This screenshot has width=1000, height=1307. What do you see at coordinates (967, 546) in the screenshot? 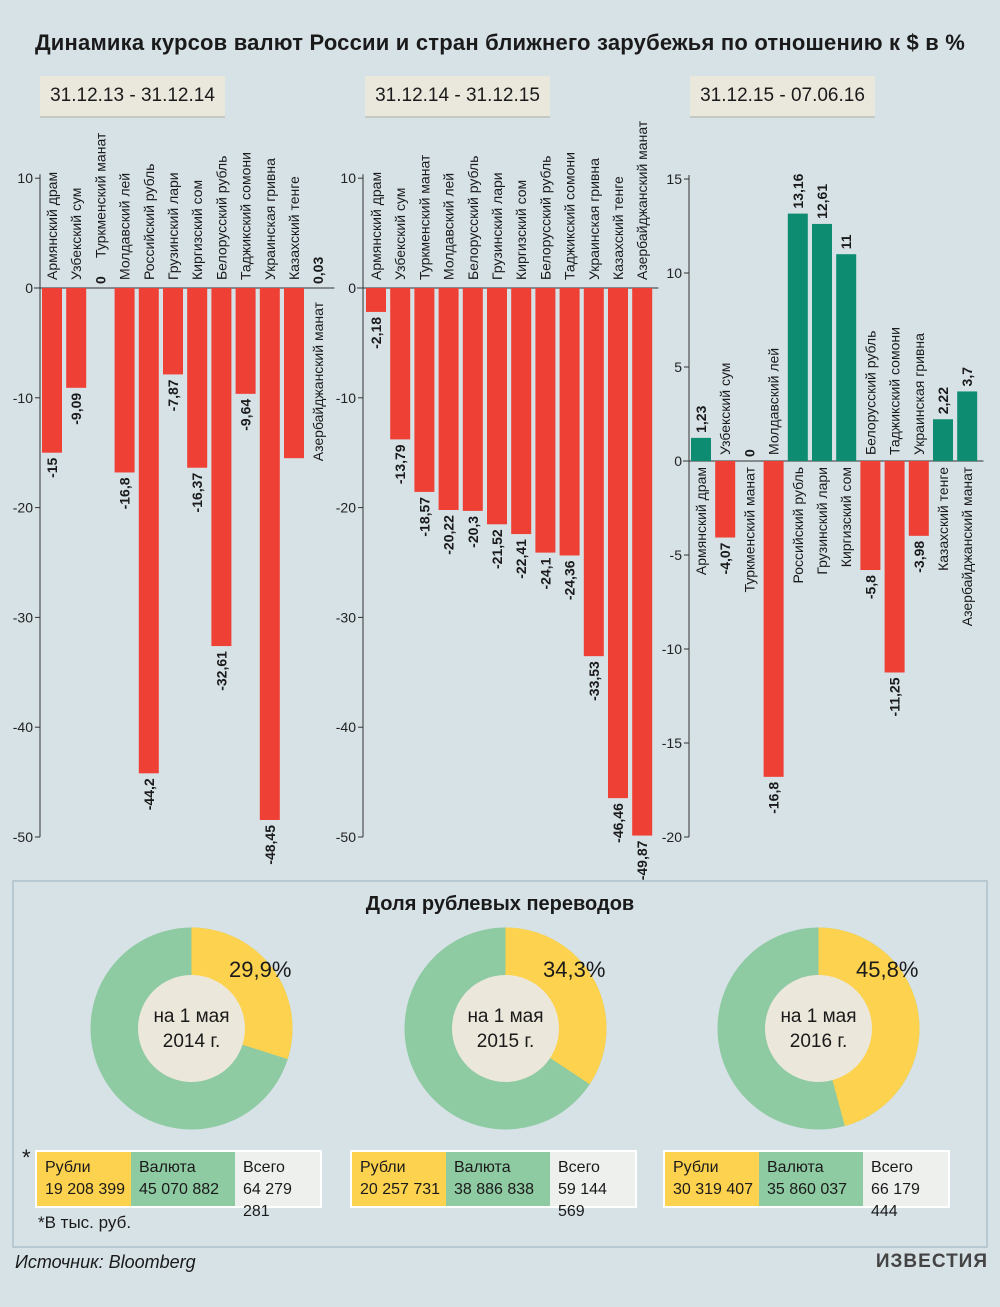
I see `category-label: Азербайджанский манат` at bounding box center [967, 546].